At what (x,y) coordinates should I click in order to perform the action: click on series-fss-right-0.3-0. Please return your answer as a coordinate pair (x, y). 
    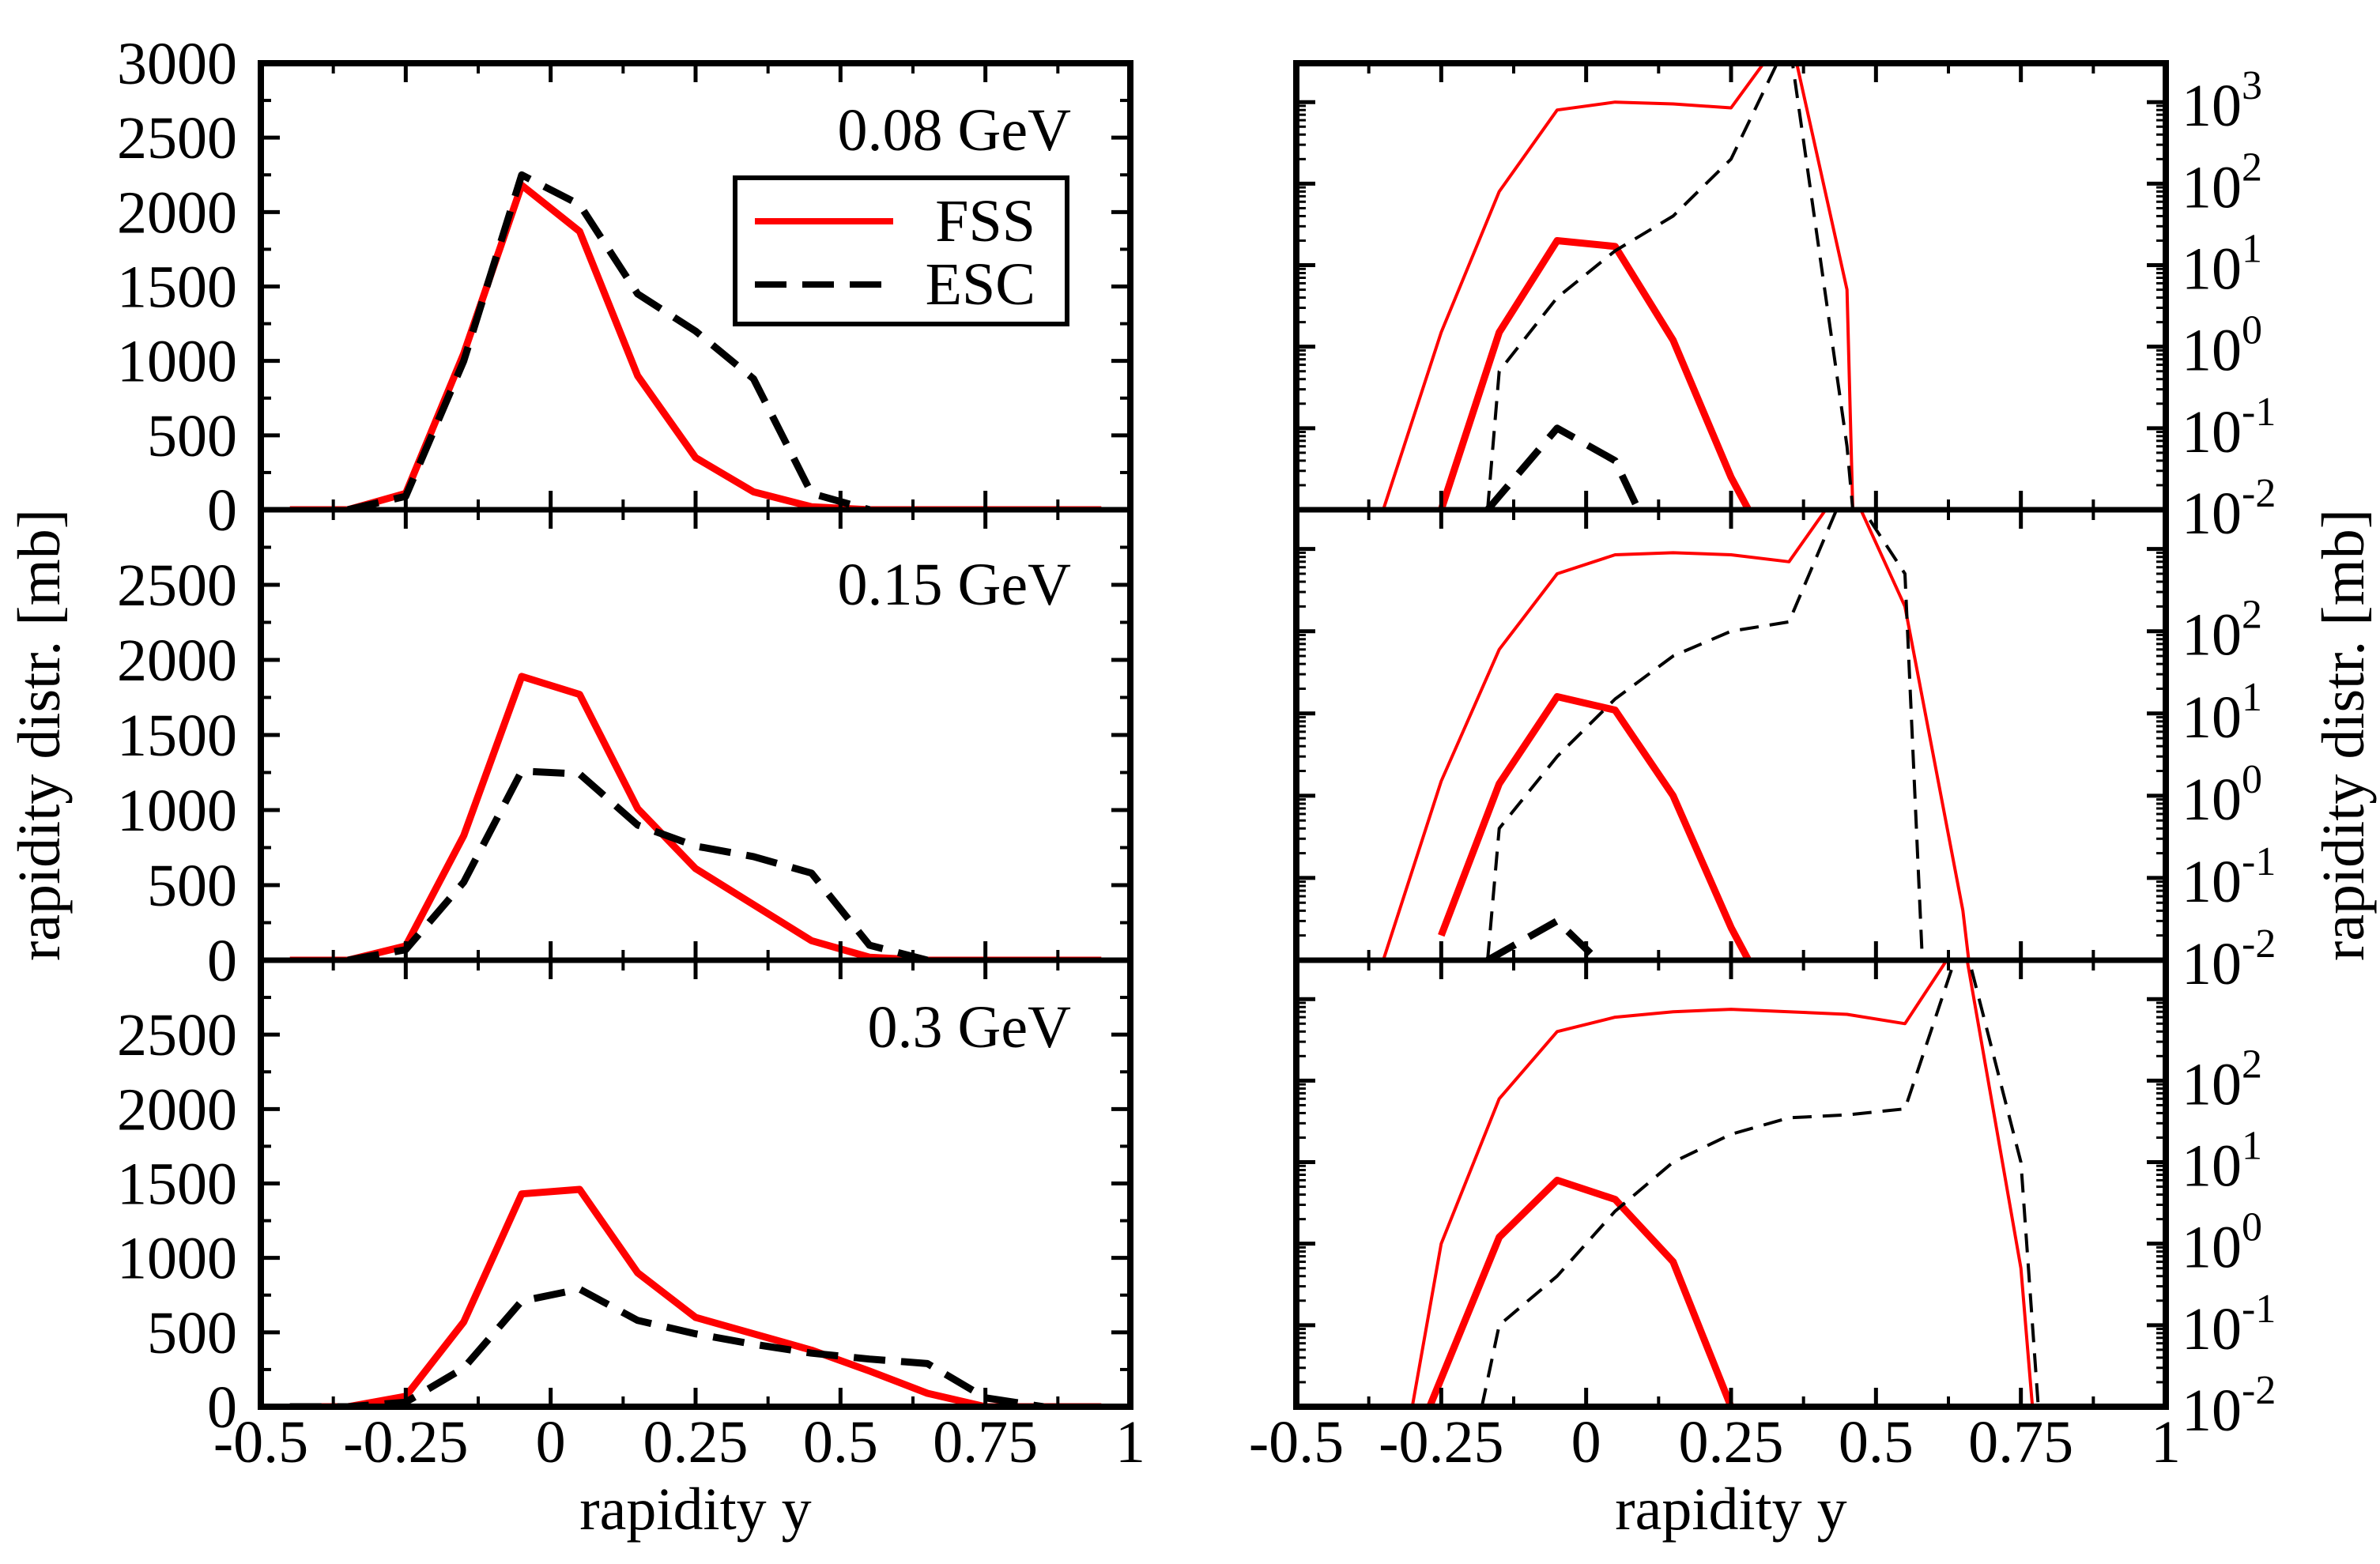
    Looking at the image, I should click on (1722, 1183).